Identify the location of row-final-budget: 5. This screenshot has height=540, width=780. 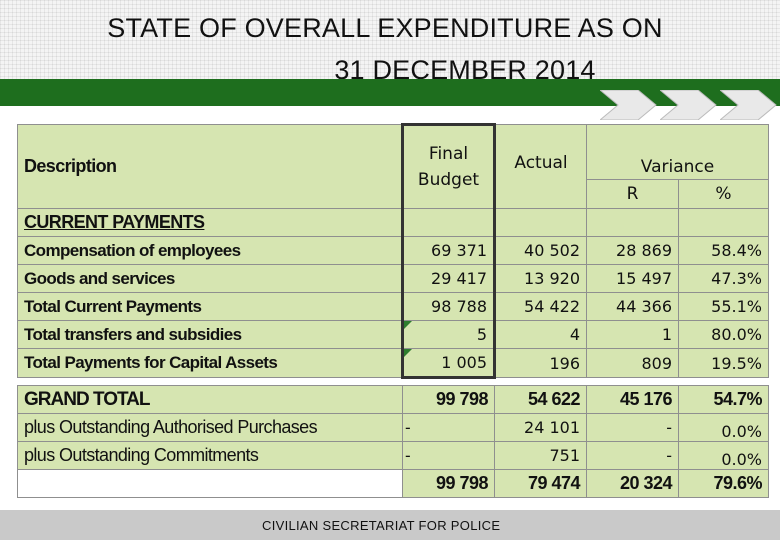
(448, 334).